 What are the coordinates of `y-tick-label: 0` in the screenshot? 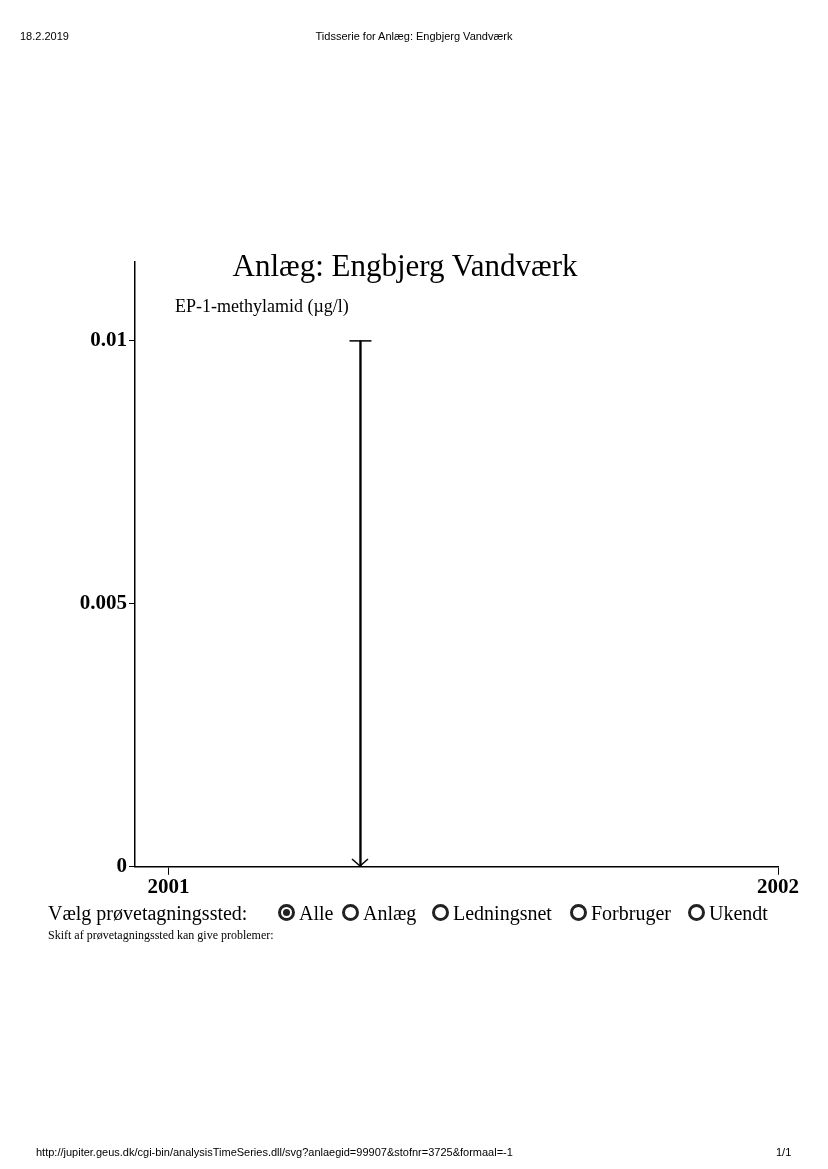 It's located at (121, 865).